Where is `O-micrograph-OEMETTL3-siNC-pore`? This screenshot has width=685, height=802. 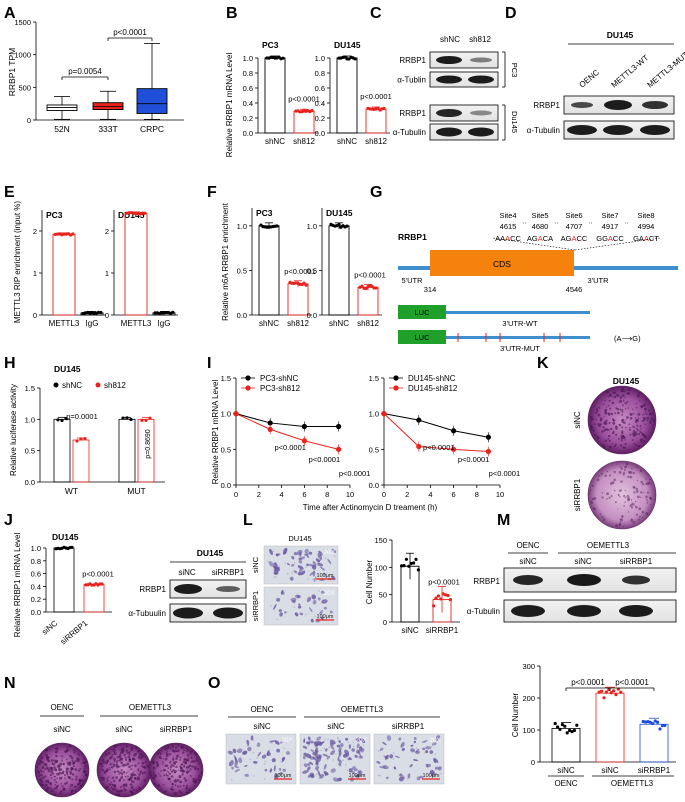 O-micrograph-OEMETTL3-siNC-pore is located at coordinates (321, 750).